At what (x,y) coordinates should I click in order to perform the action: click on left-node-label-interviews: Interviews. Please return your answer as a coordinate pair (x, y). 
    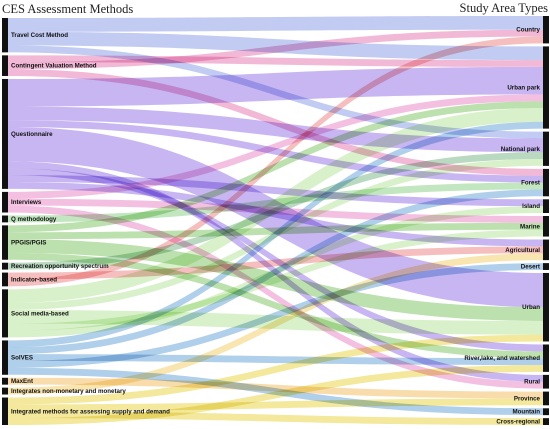
    Looking at the image, I should click on (26, 202).